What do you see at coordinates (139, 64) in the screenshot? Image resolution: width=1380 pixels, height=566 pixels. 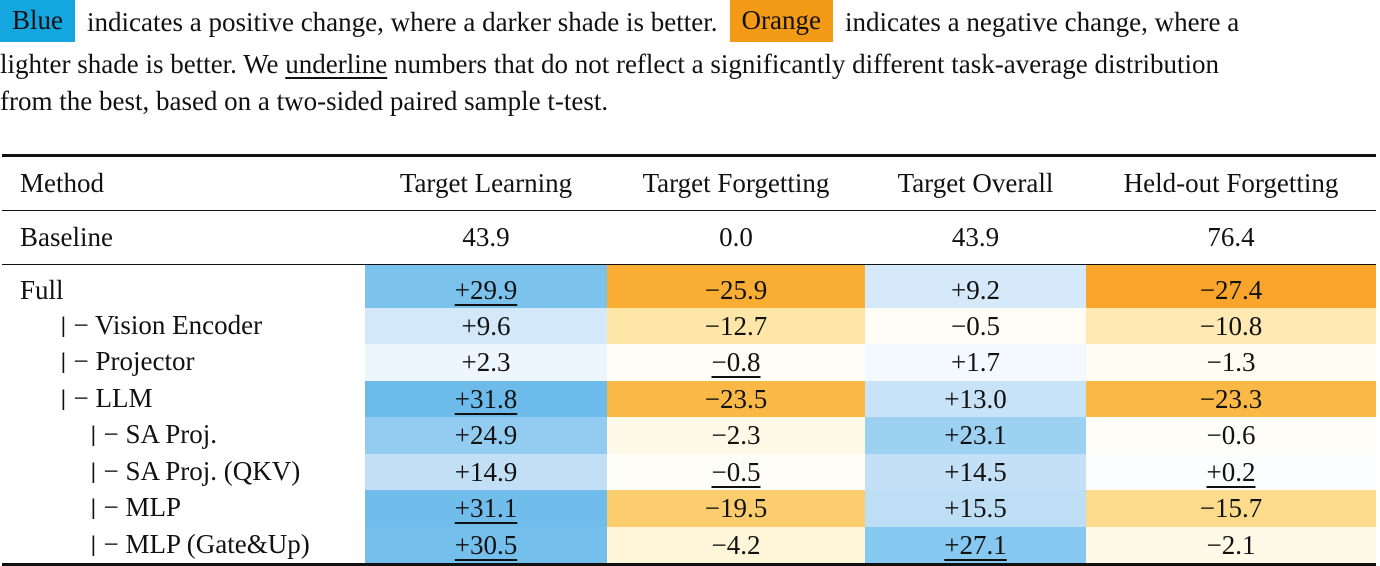 I see `caption-text-line2-start: lighter shade is better. We` at bounding box center [139, 64].